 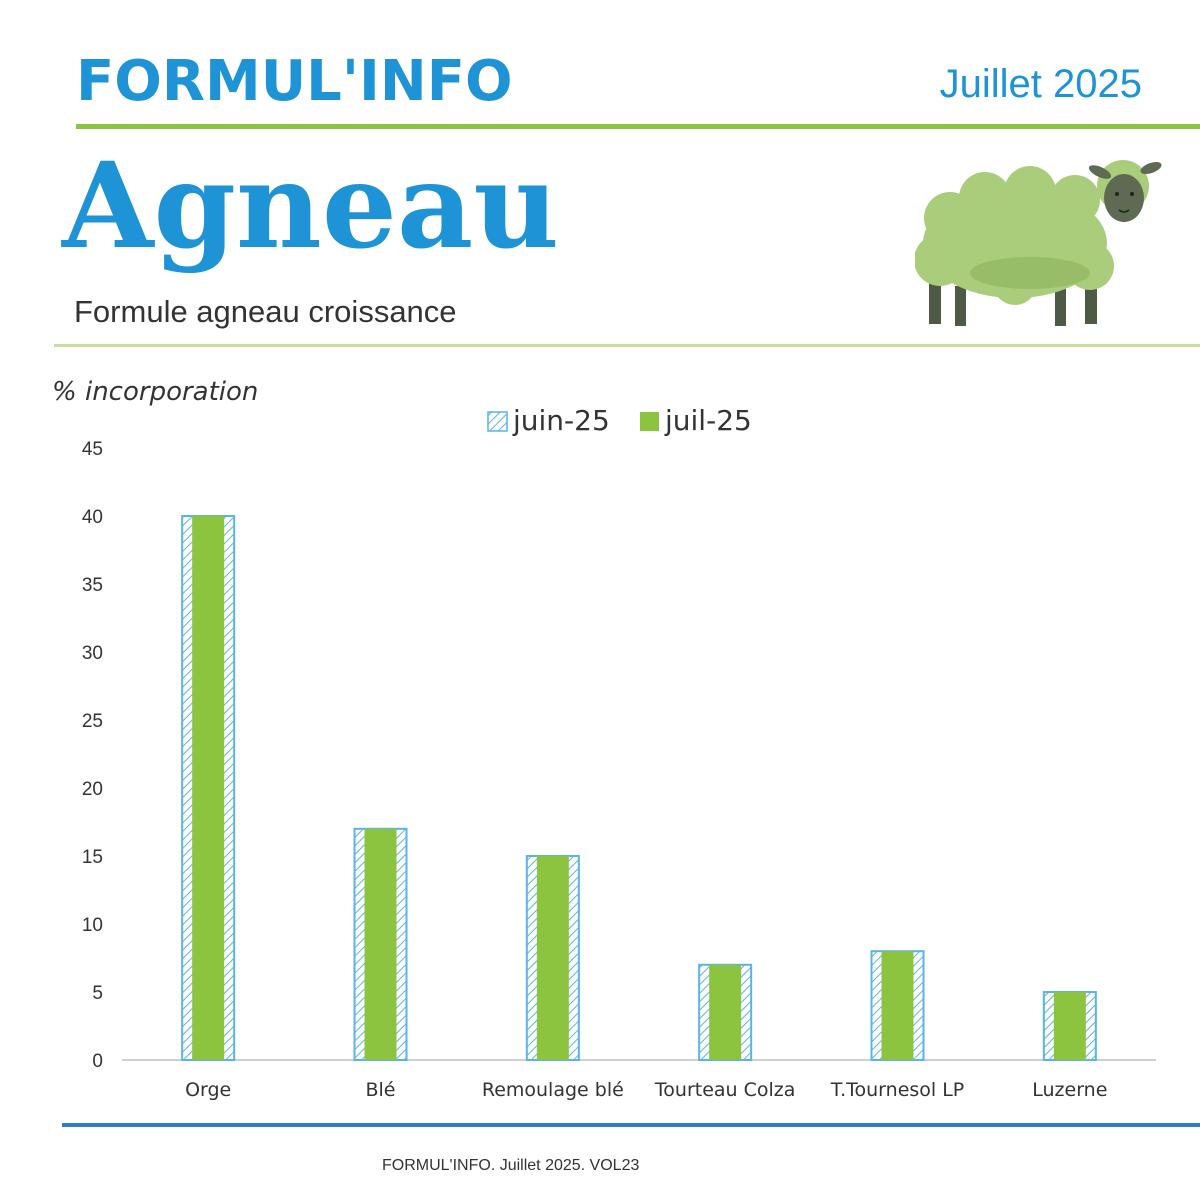 I want to click on y-tick-label: 35, so click(x=92, y=585).